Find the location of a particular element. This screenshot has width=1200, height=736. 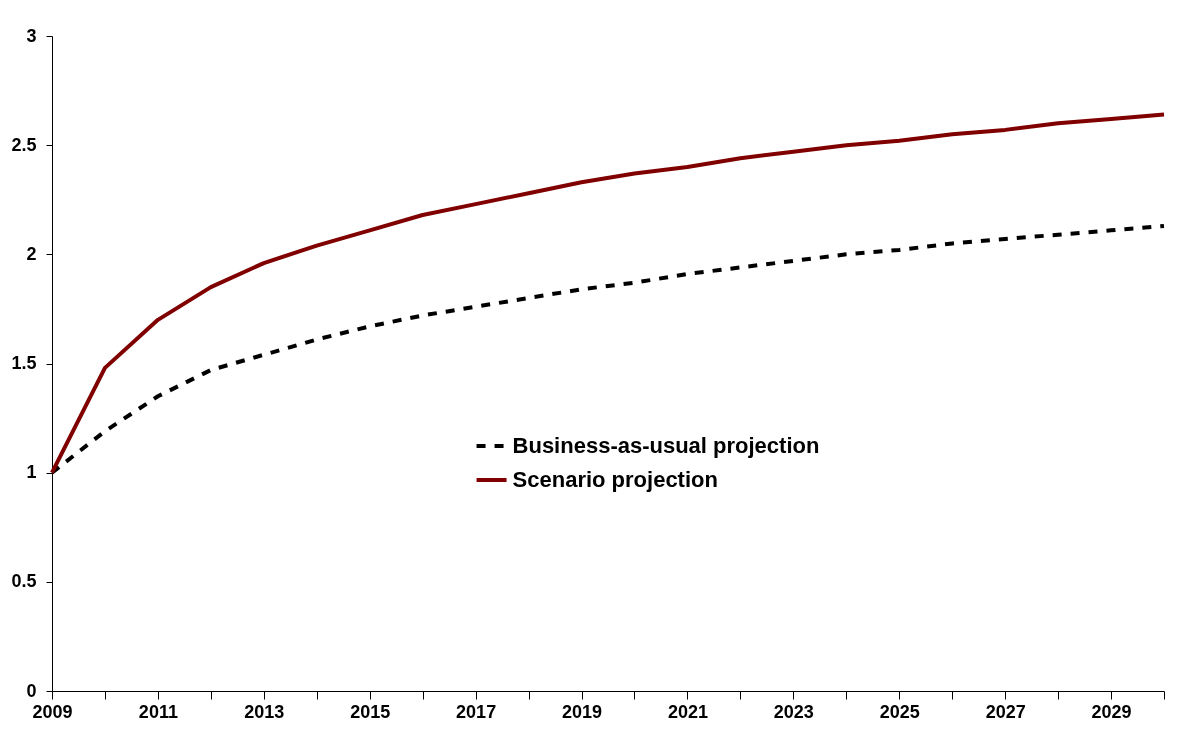

x-tick-label: 2027 is located at coordinates (1005, 711).